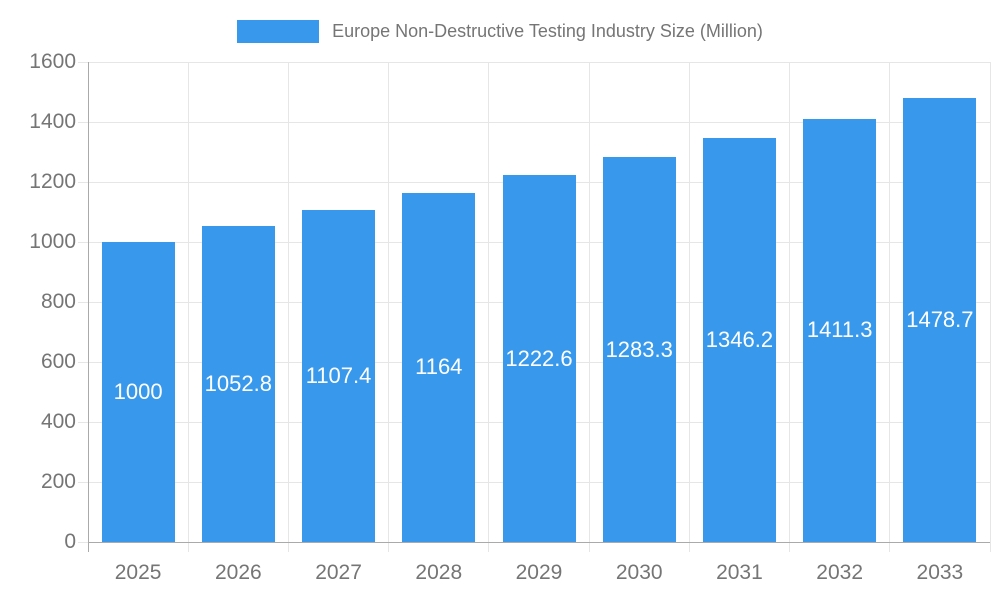  What do you see at coordinates (52, 181) in the screenshot?
I see `y-axis-tick-label: 1200` at bounding box center [52, 181].